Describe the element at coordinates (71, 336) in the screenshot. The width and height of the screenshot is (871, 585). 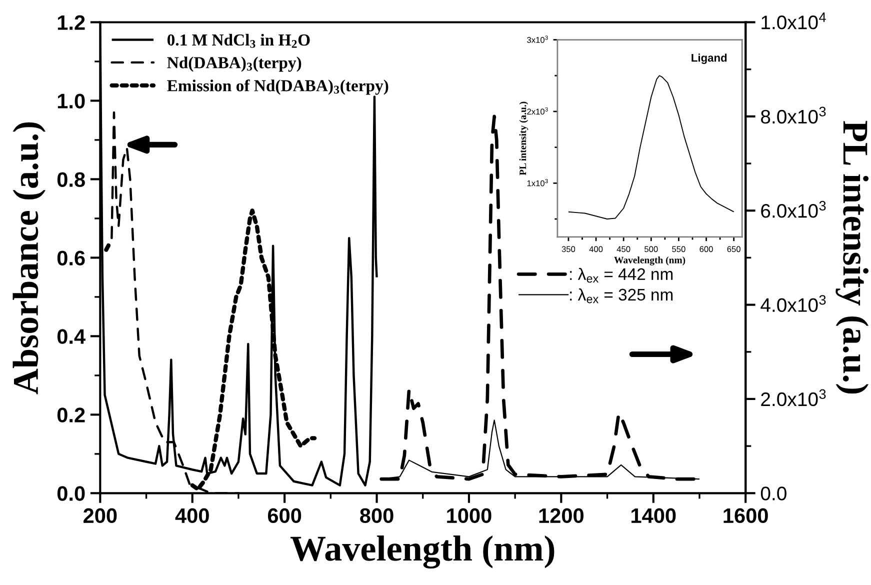
I see `y-tick-label: 0.4` at that location.